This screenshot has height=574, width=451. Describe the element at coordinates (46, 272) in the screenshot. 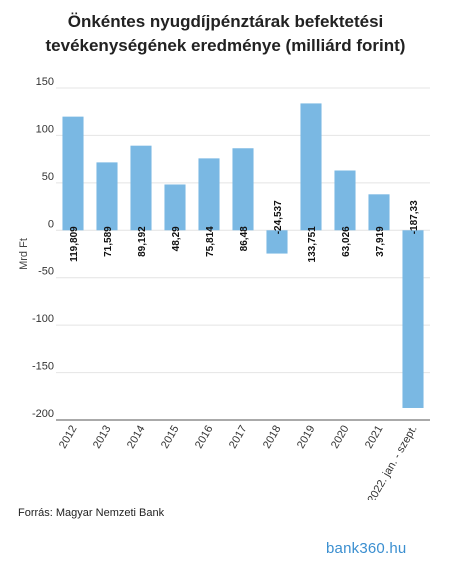

I see `y-tick-label: -50` at that location.